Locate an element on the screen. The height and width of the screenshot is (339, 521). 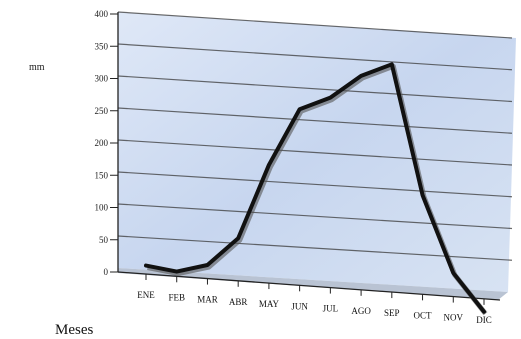
chart-floor is located at coordinates (313, 284).